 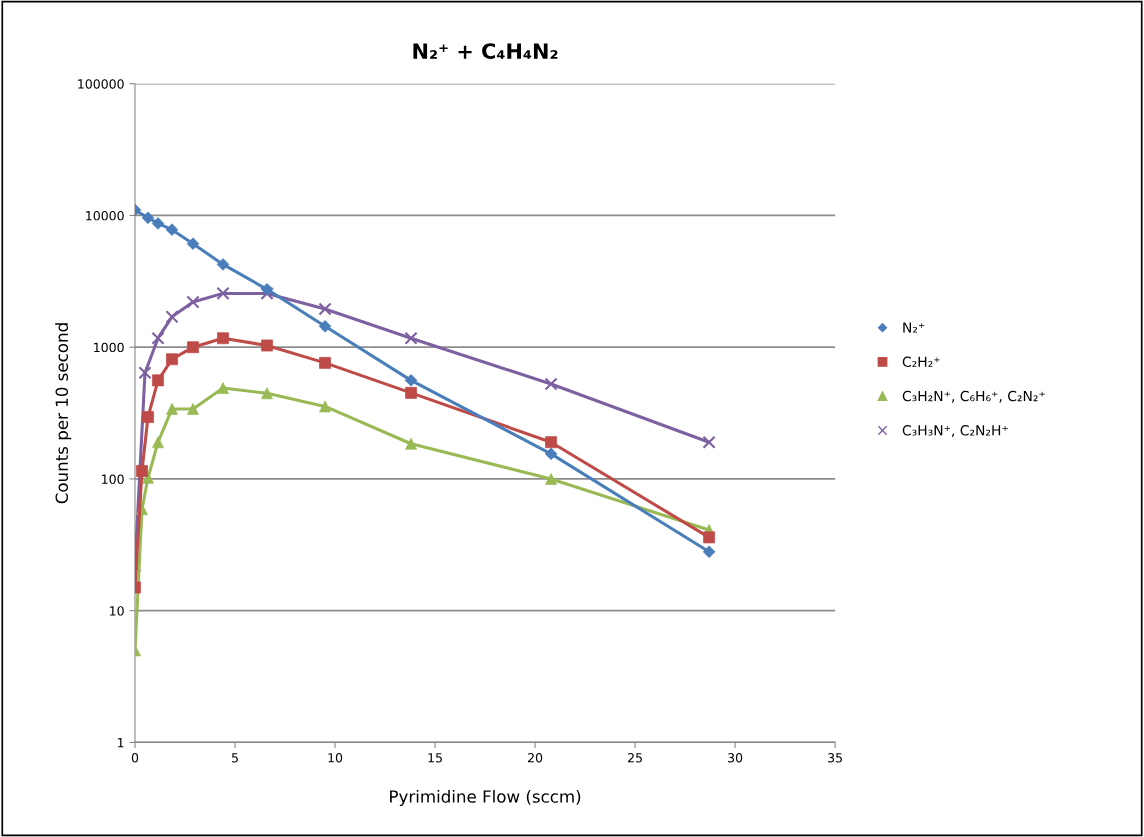 I want to click on x-tick-label: 15, so click(x=435, y=758).